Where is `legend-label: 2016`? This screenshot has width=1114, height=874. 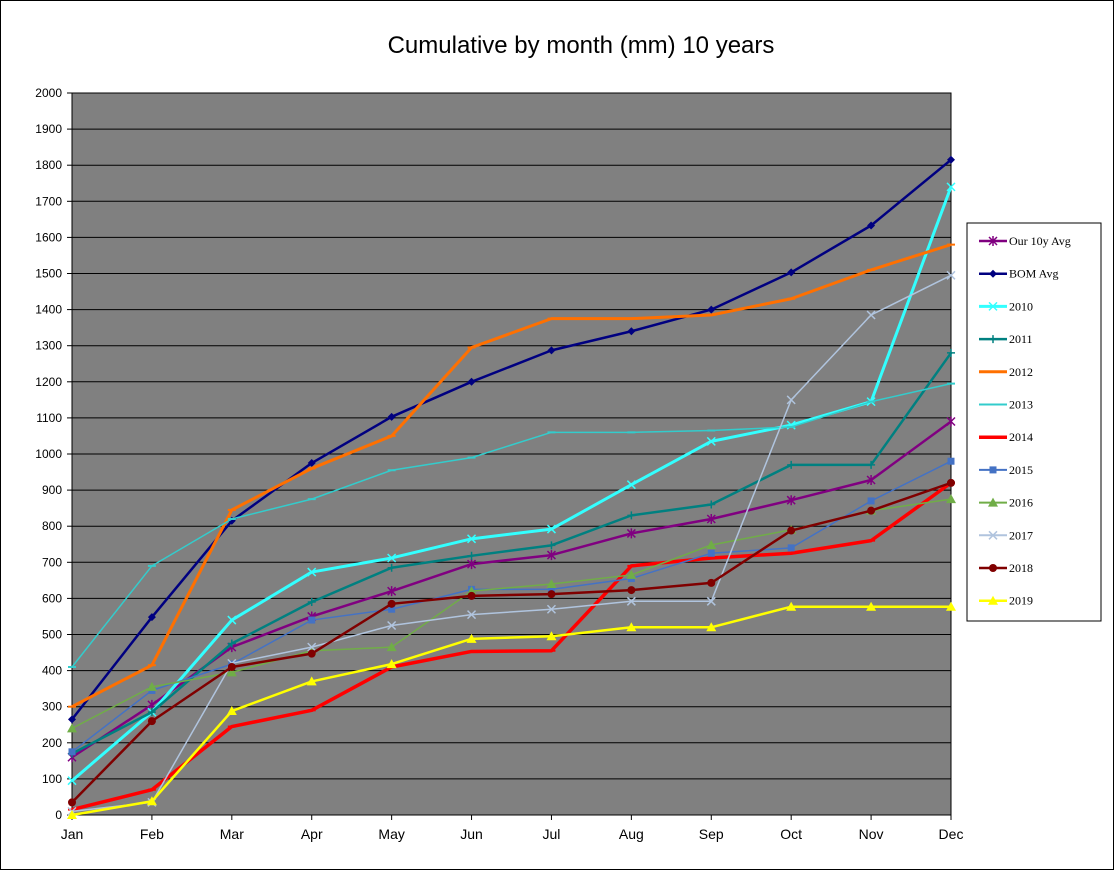
legend-label: 2016 is located at coordinates (1021, 503).